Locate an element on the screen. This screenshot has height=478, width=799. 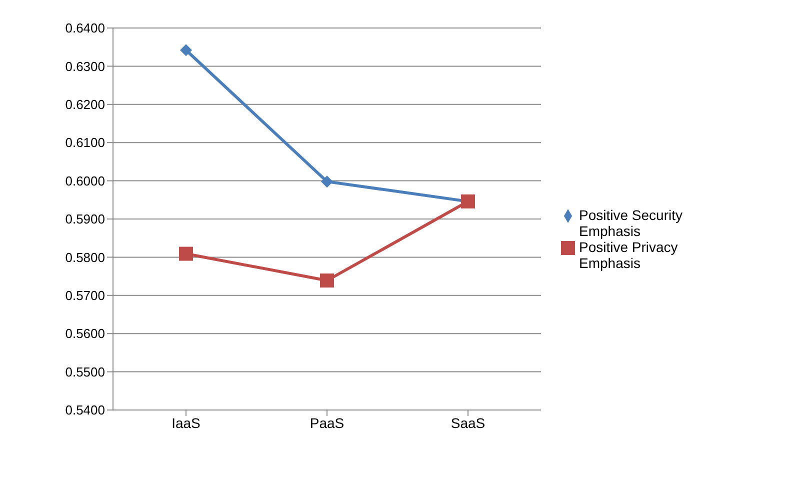
y-tick-label: 0.5500 is located at coordinates (85, 372).